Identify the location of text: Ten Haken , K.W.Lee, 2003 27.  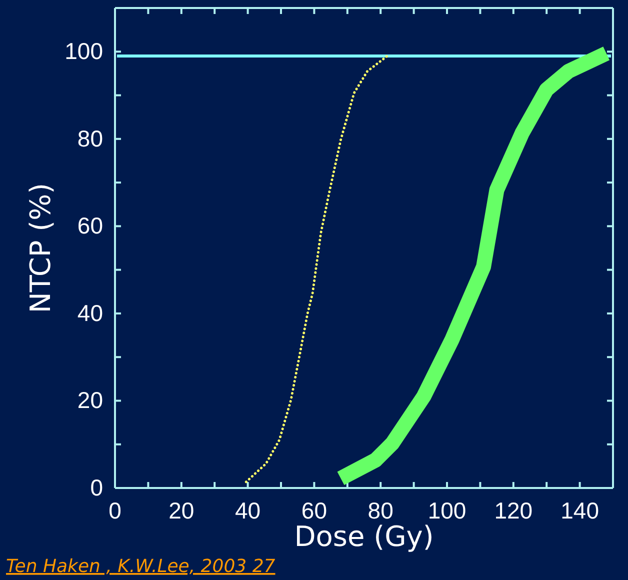
(141, 566).